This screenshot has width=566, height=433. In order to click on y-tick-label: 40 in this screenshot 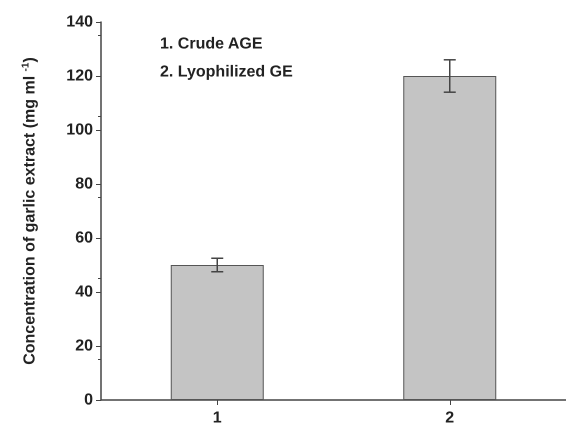, I will do `click(84, 292)`.